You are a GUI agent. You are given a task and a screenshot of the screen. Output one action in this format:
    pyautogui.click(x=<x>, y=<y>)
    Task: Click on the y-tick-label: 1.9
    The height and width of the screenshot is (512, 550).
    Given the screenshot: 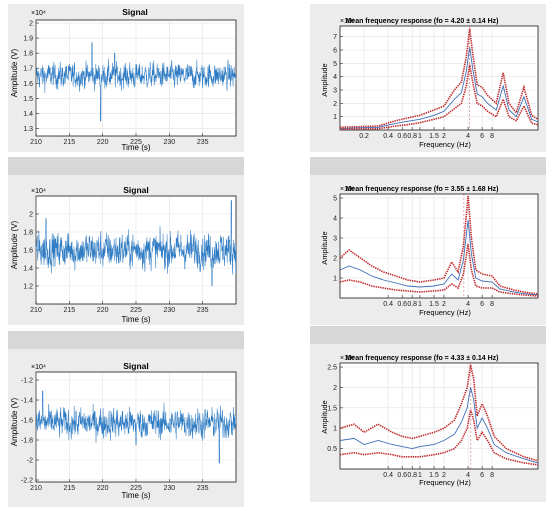 What is the action you would take?
    pyautogui.click(x=28, y=39)
    